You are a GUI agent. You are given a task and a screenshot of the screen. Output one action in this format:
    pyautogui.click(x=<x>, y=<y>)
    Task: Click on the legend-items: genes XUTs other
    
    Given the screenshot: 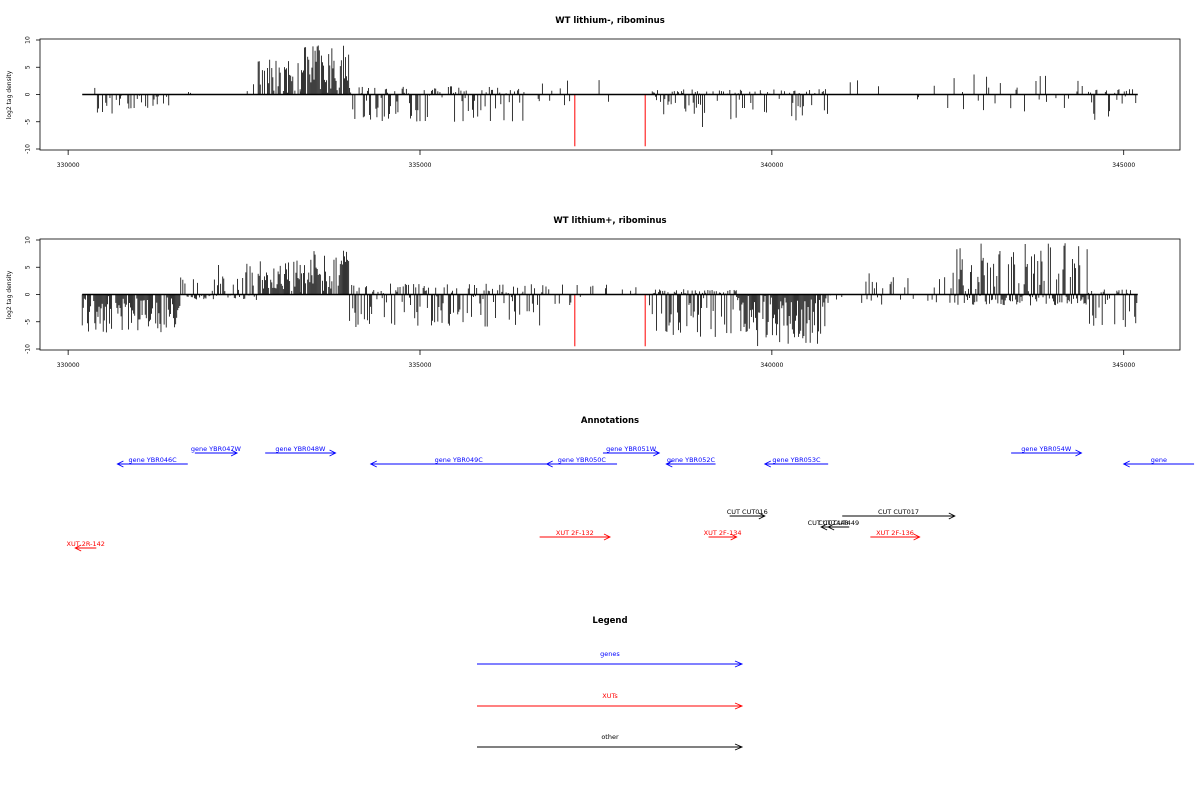 What is the action you would take?
    pyautogui.click(x=610, y=700)
    